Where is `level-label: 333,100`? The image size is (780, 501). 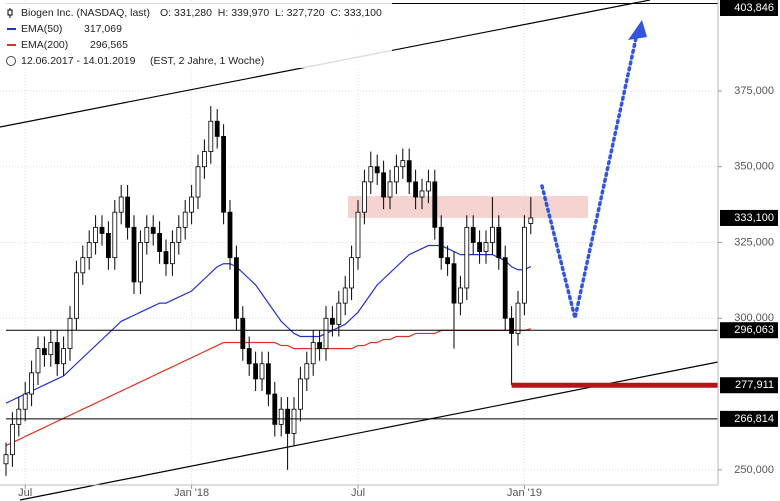
level-label: 333,100 is located at coordinates (754, 218).